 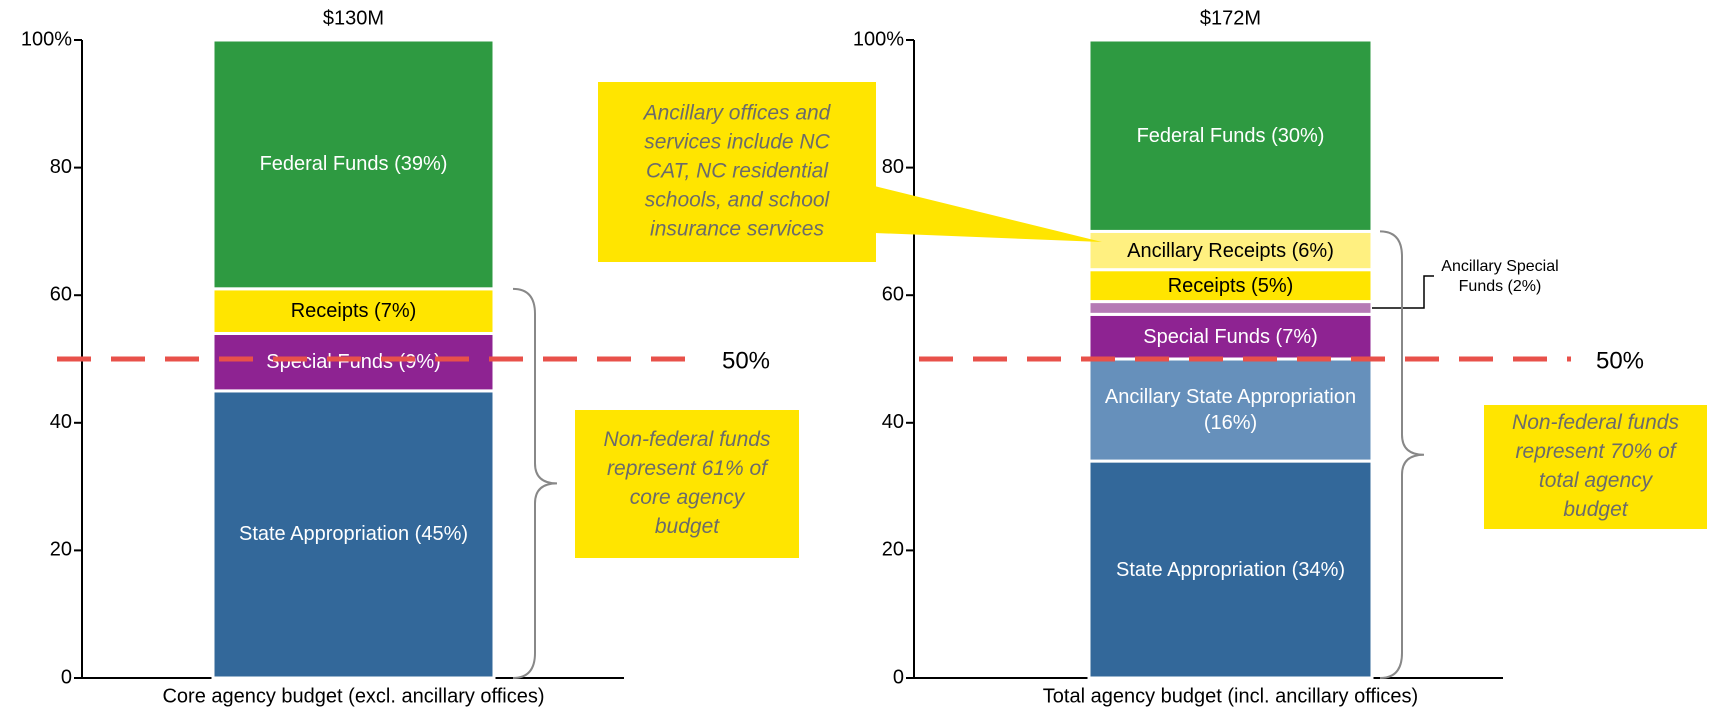 I want to click on note-callout-text: Ancillary offices and, so click(x=737, y=113).